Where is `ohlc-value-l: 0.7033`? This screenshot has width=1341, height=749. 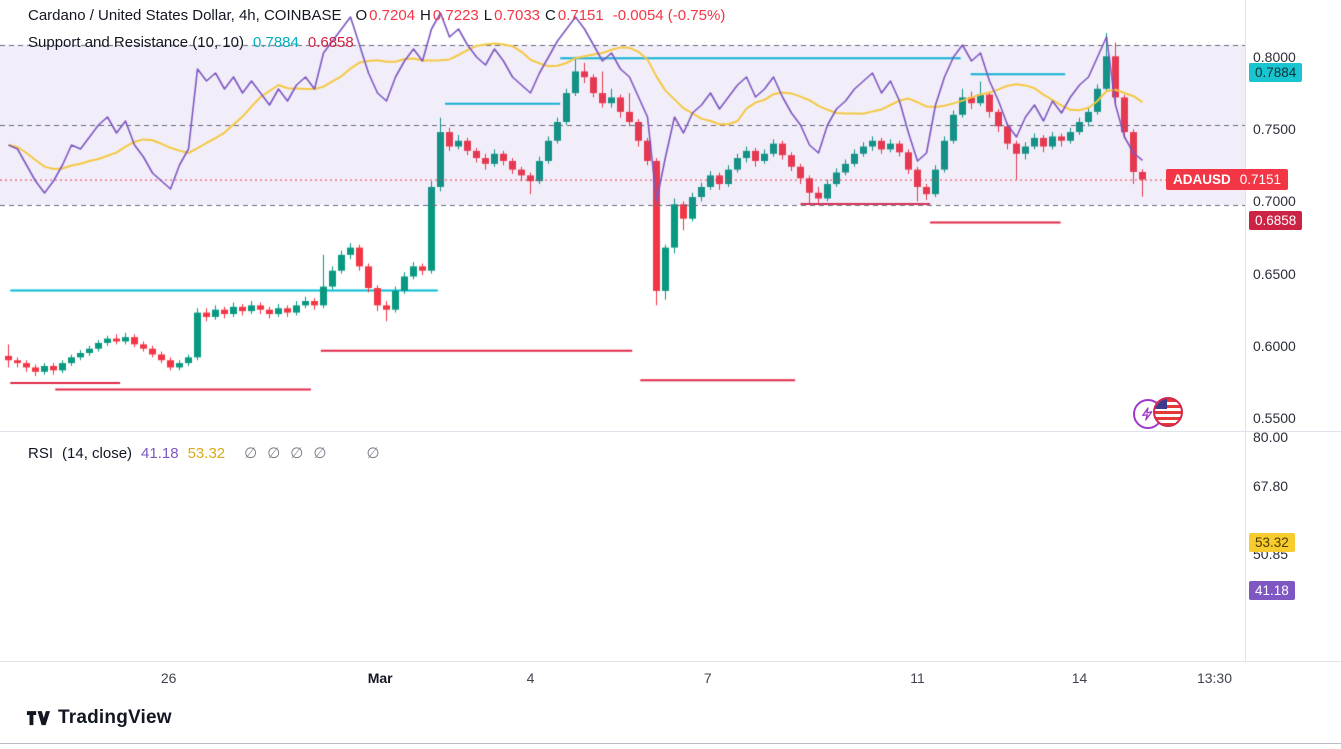 ohlc-value-l: 0.7033 is located at coordinates (517, 15).